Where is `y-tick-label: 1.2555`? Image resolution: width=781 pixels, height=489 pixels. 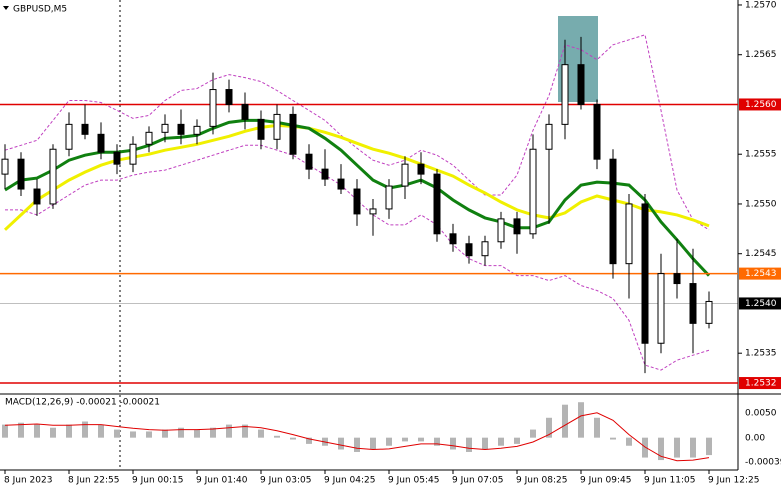
y-tick-label: 1.2555 is located at coordinates (761, 155).